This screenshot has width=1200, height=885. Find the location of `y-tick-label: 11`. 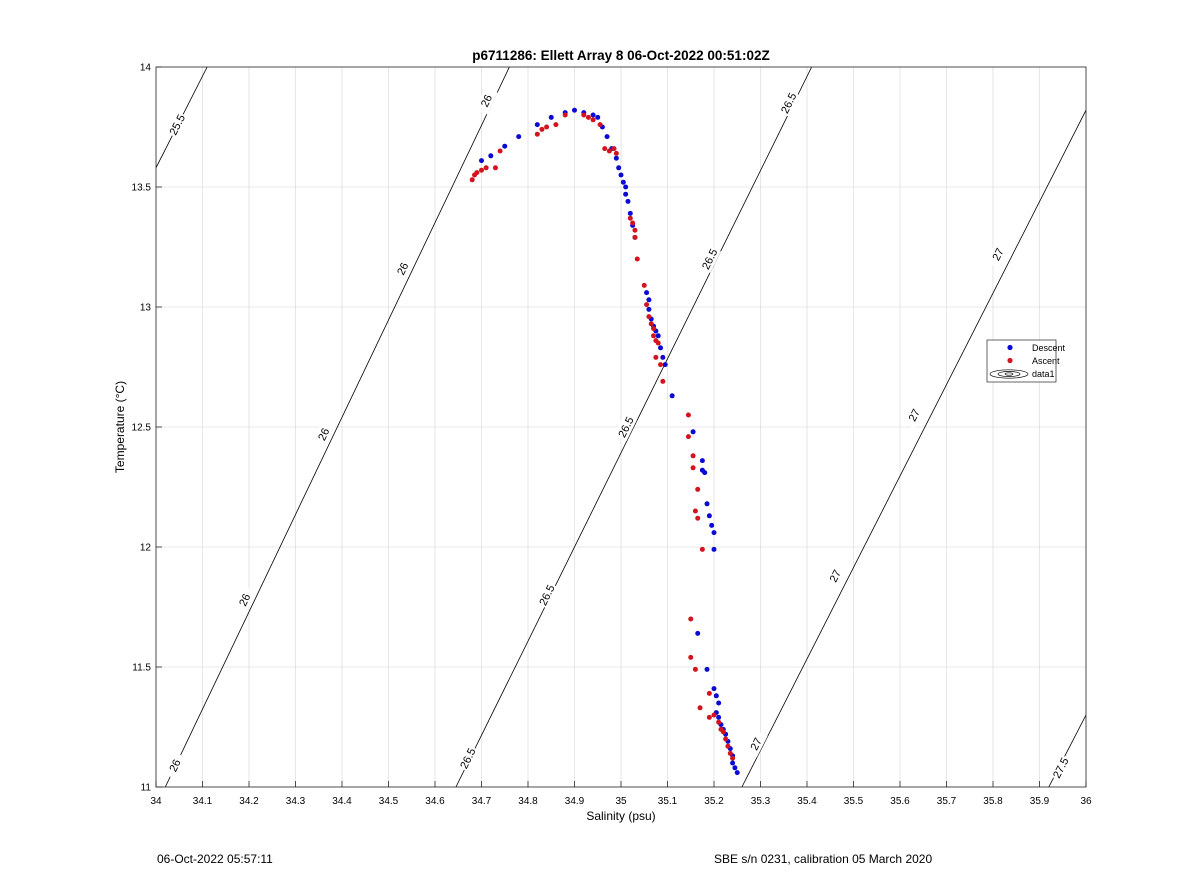

y-tick-label: 11 is located at coordinates (146, 788).